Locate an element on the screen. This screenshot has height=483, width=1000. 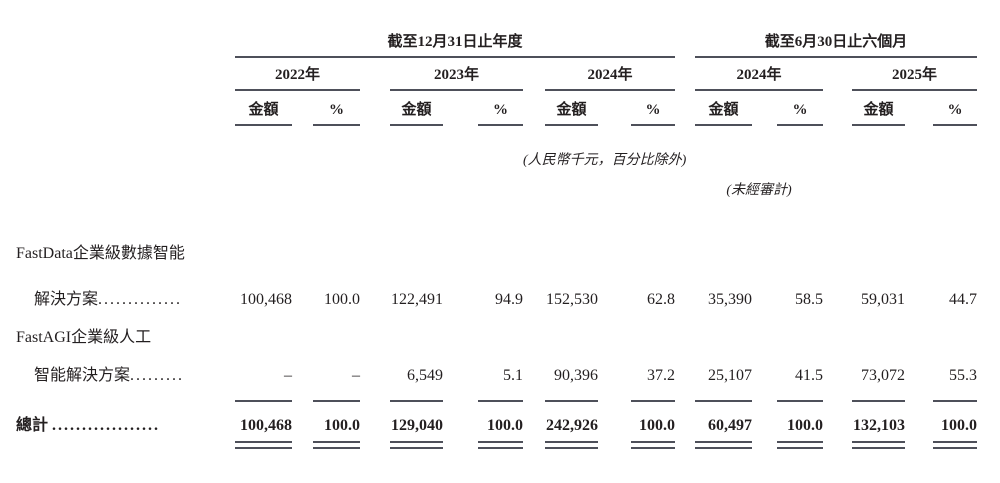
value-cell: 35,390 is located at coordinates (730, 299).